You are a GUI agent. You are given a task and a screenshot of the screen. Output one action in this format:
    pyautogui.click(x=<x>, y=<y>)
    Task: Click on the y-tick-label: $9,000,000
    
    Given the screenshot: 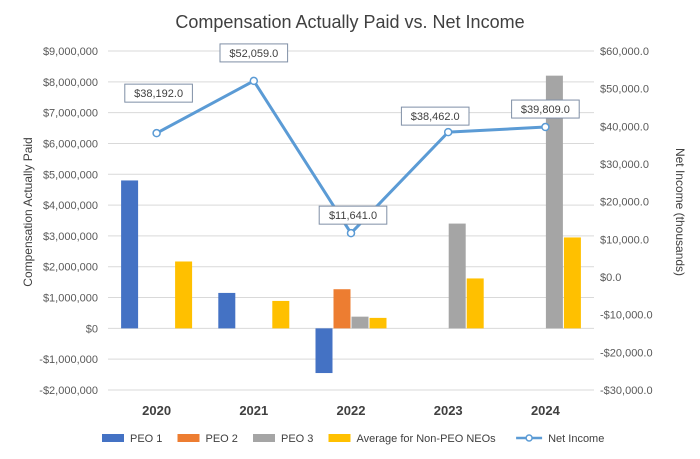 What is the action you would take?
    pyautogui.click(x=70, y=52)
    